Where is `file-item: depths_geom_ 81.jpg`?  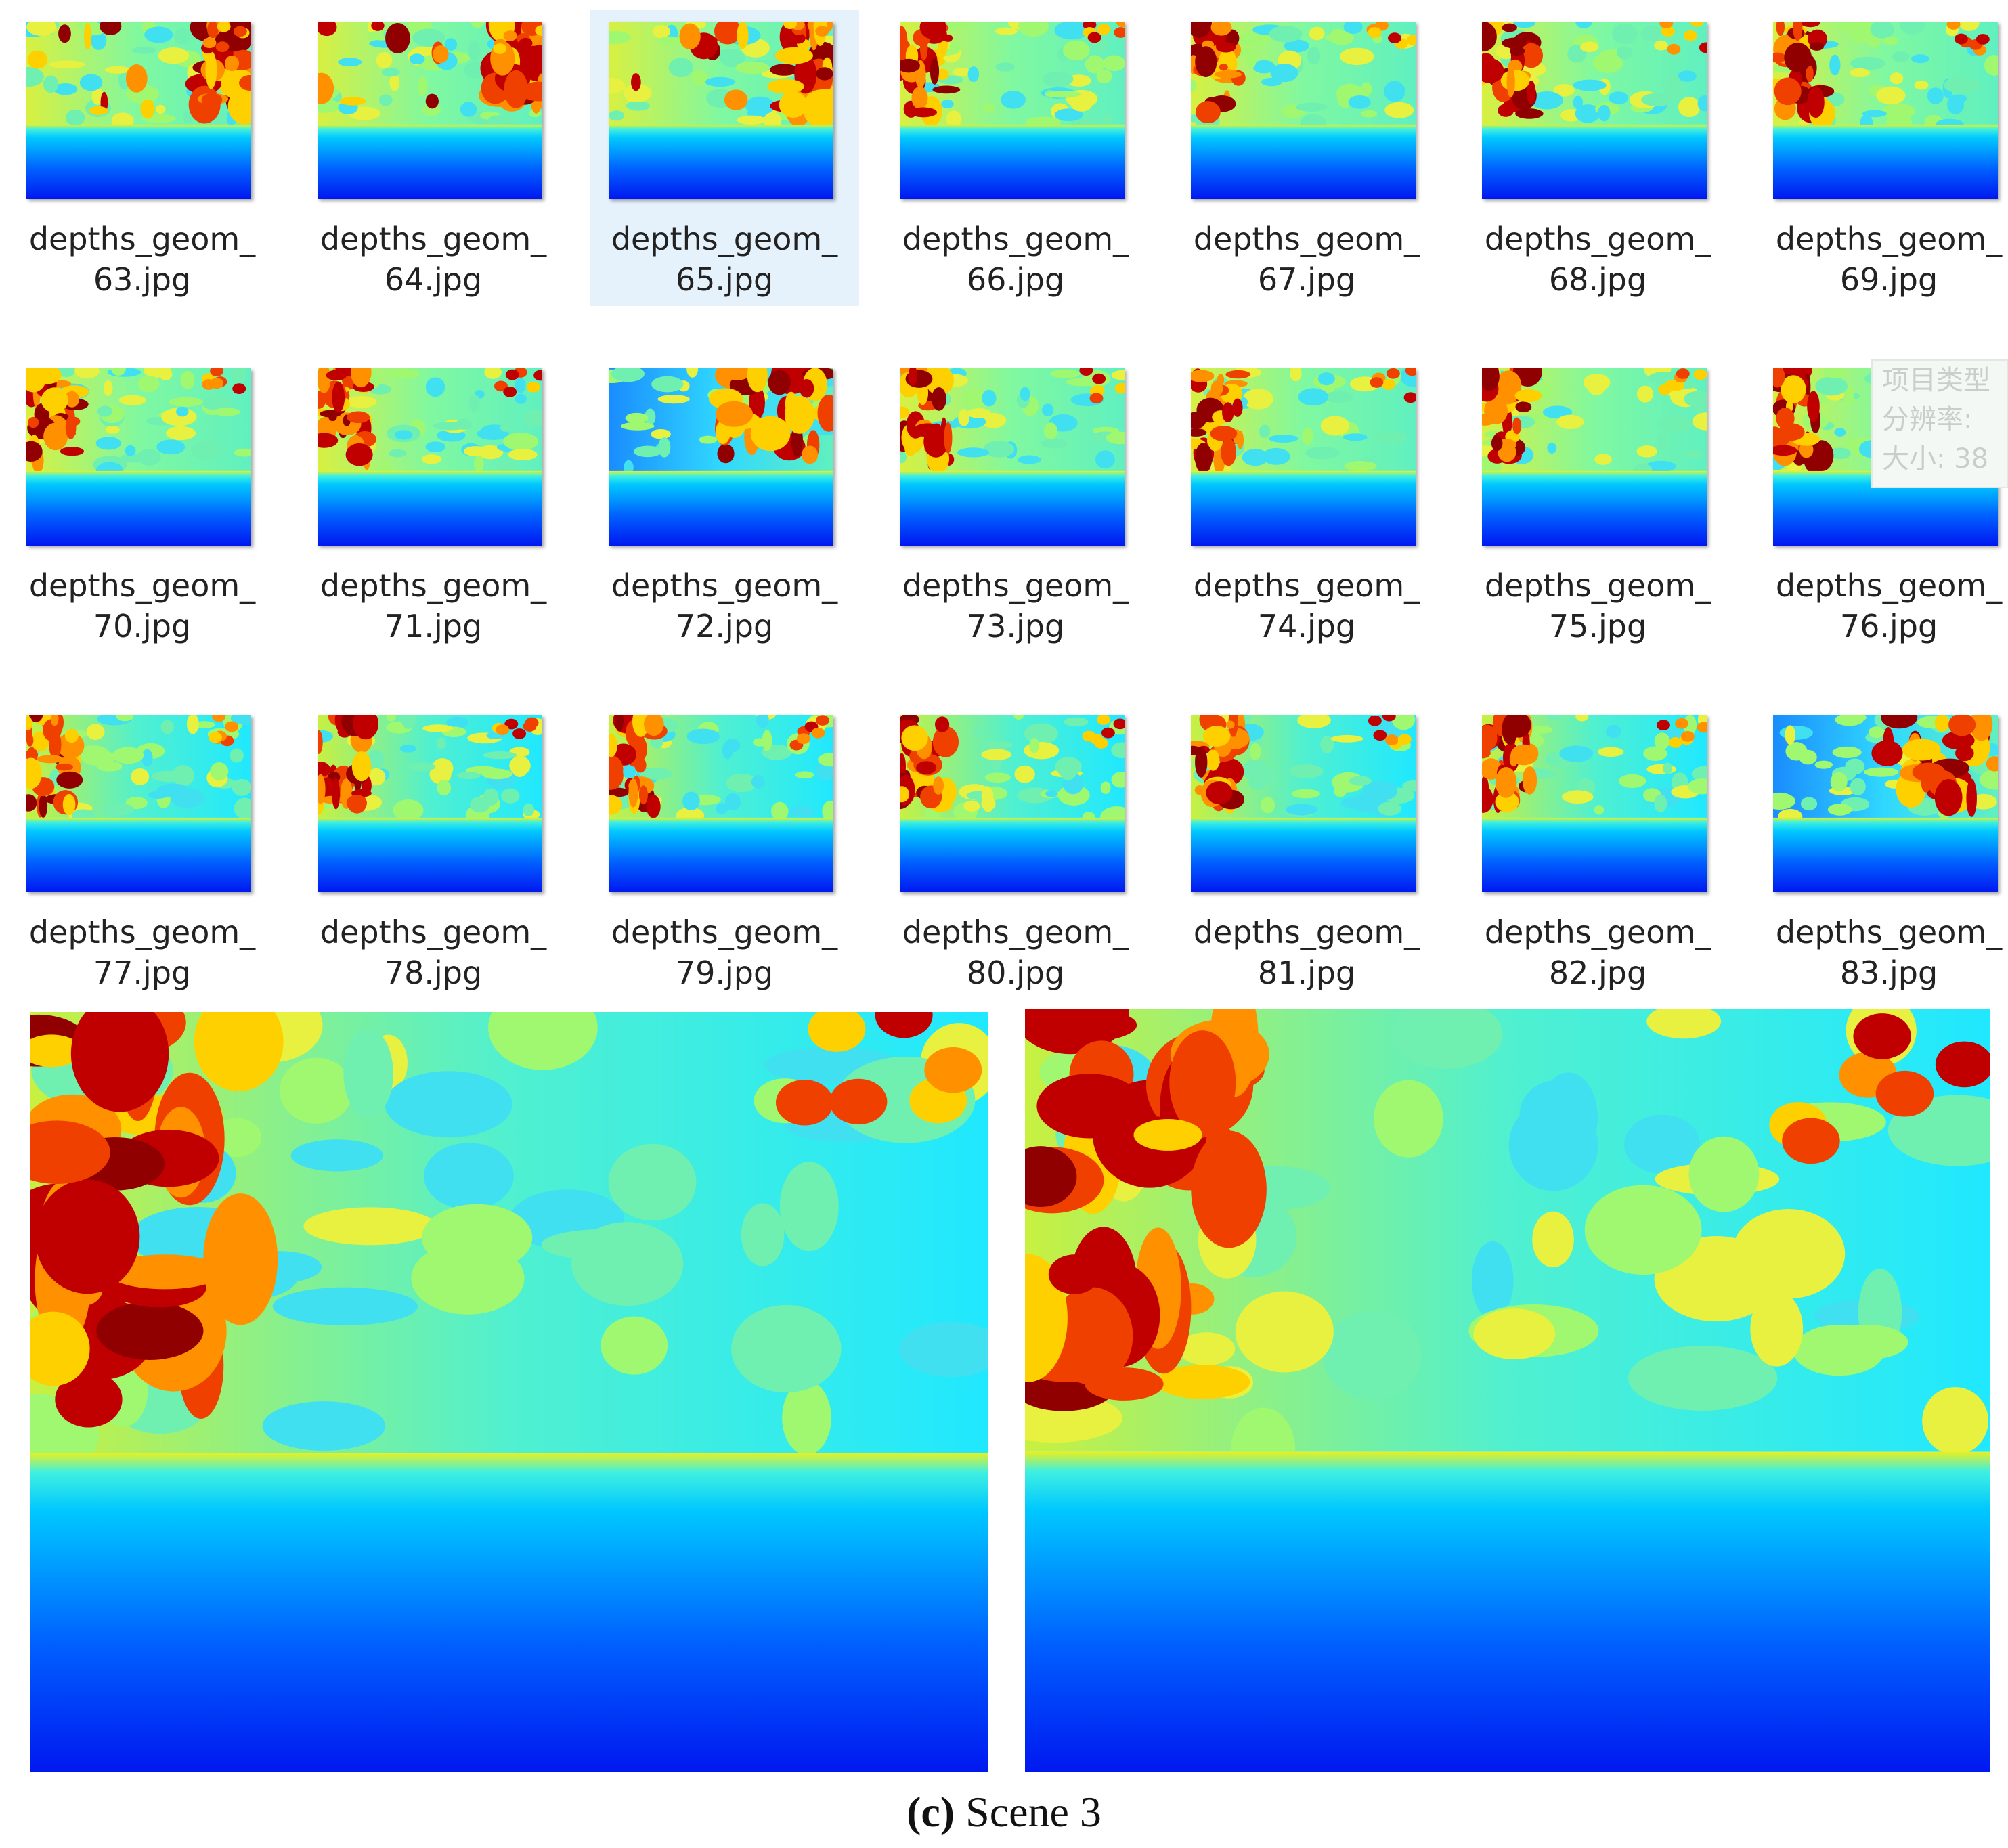
file-item: depths_geom_ 81.jpg is located at coordinates (1306, 851).